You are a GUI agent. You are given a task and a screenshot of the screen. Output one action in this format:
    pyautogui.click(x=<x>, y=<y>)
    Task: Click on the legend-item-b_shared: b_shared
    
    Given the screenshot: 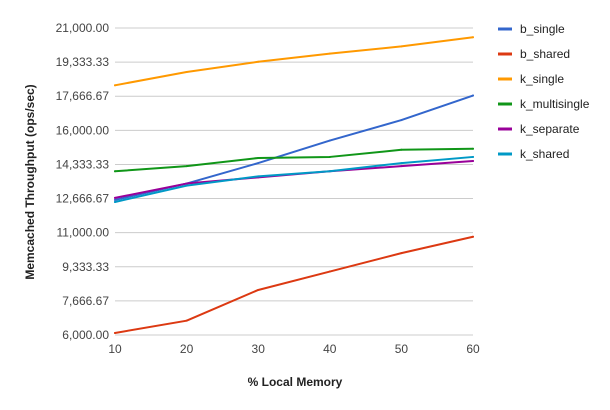 What is the action you would take?
    pyautogui.click(x=534, y=54)
    